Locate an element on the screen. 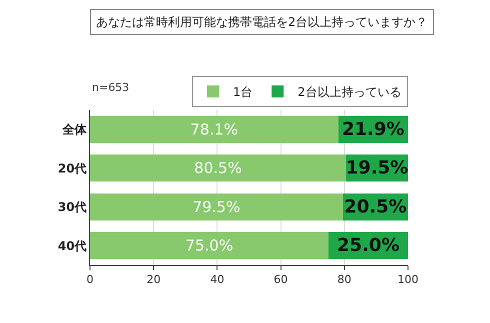 This screenshot has width=490, height=323. x-tick-label: 100 is located at coordinates (408, 279).